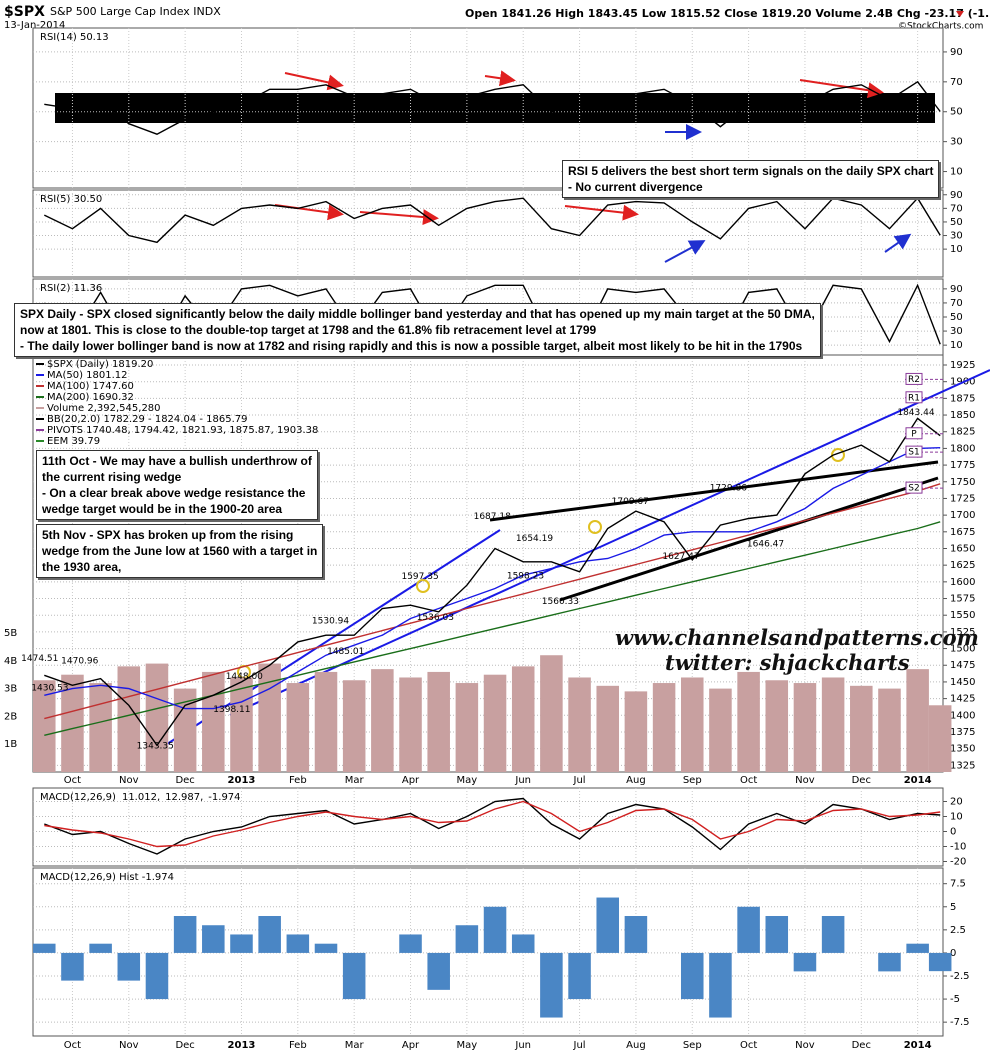 This screenshot has width=990, height=1051. I want to click on y-tick-label: 50, so click(956, 317).